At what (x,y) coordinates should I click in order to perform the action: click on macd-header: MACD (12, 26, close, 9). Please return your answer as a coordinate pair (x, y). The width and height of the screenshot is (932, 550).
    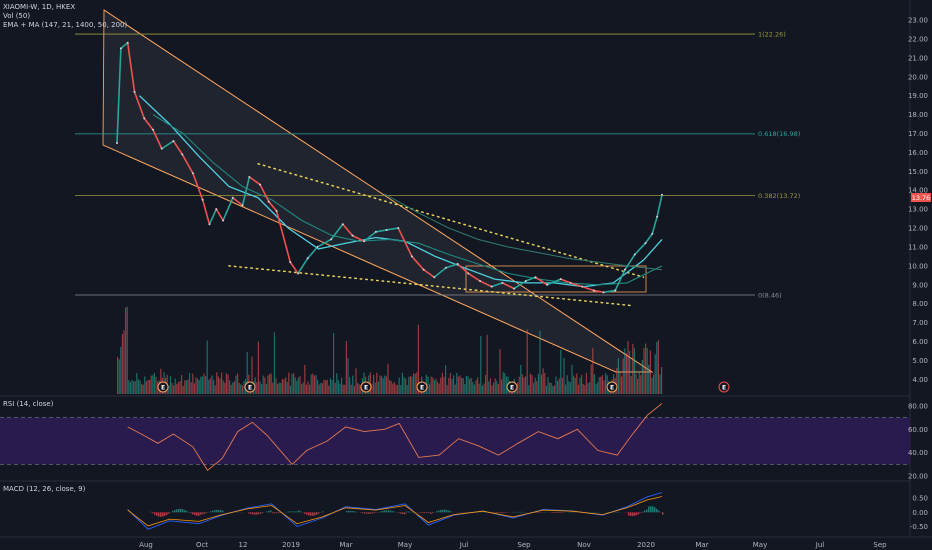
    Looking at the image, I should click on (44, 489).